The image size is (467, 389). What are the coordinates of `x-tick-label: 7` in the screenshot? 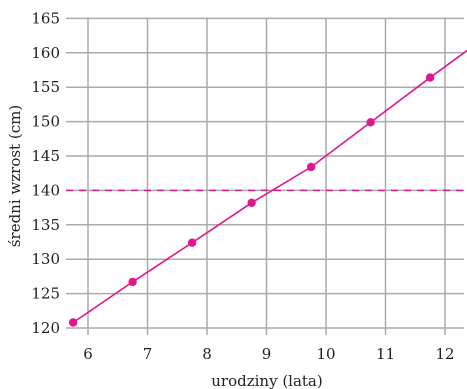 It's located at (148, 354).